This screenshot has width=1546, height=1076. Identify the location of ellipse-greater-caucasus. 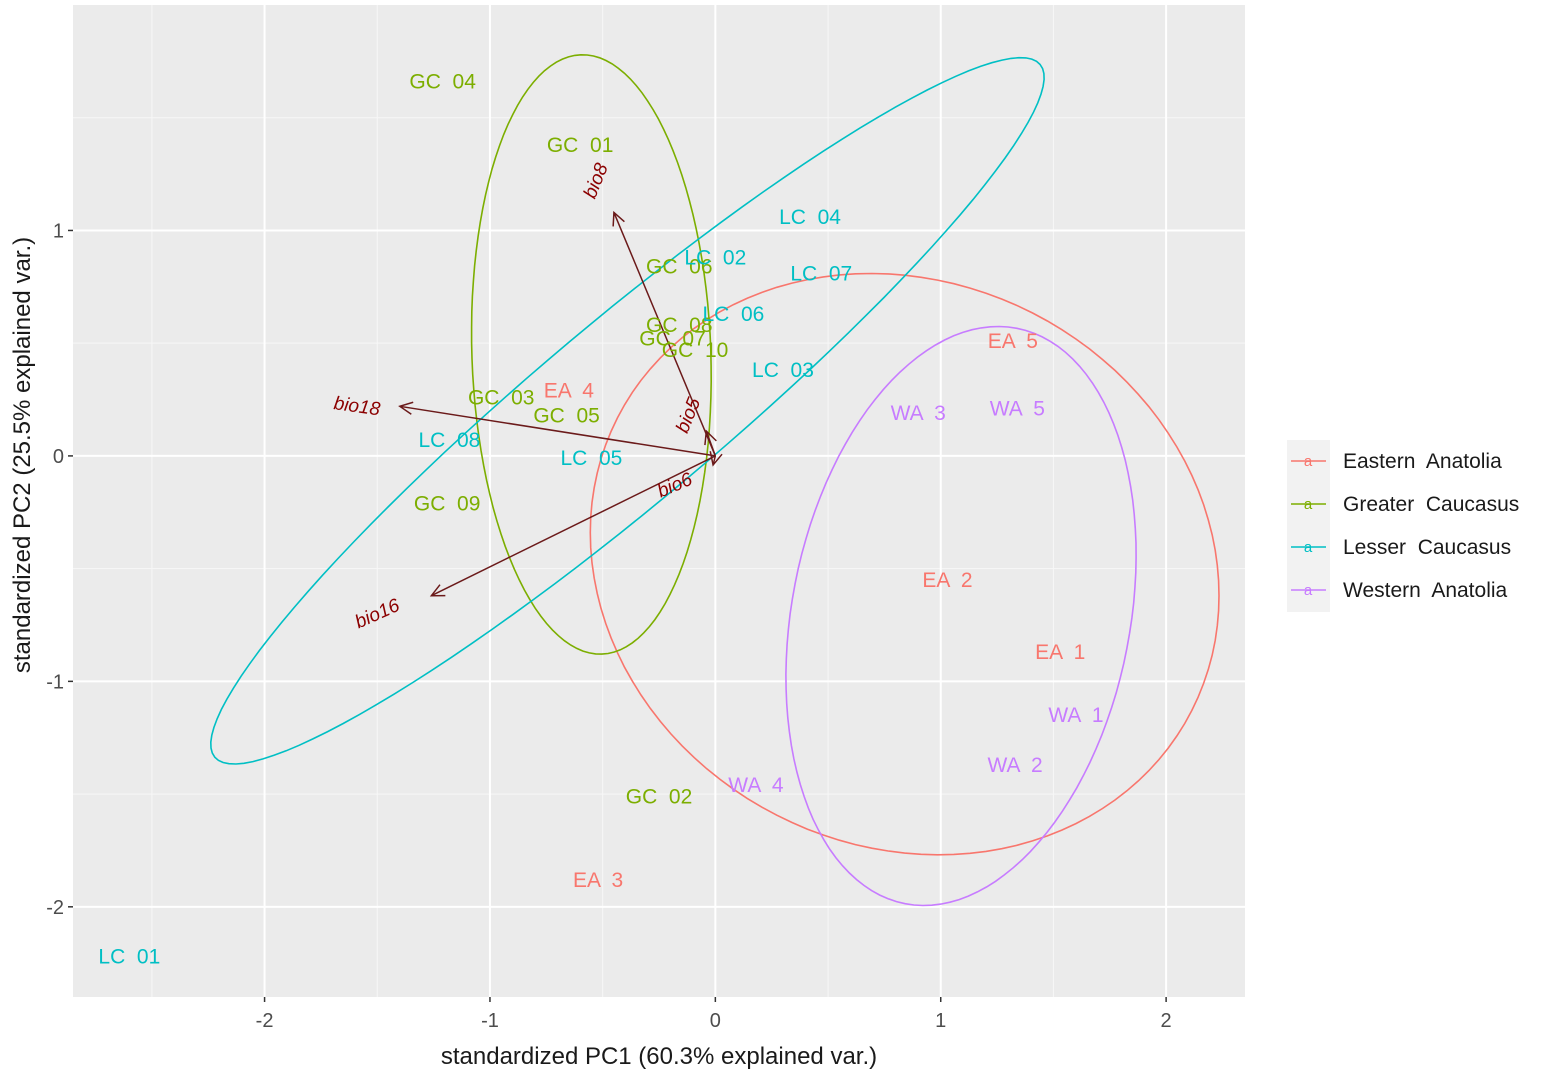
(591, 354).